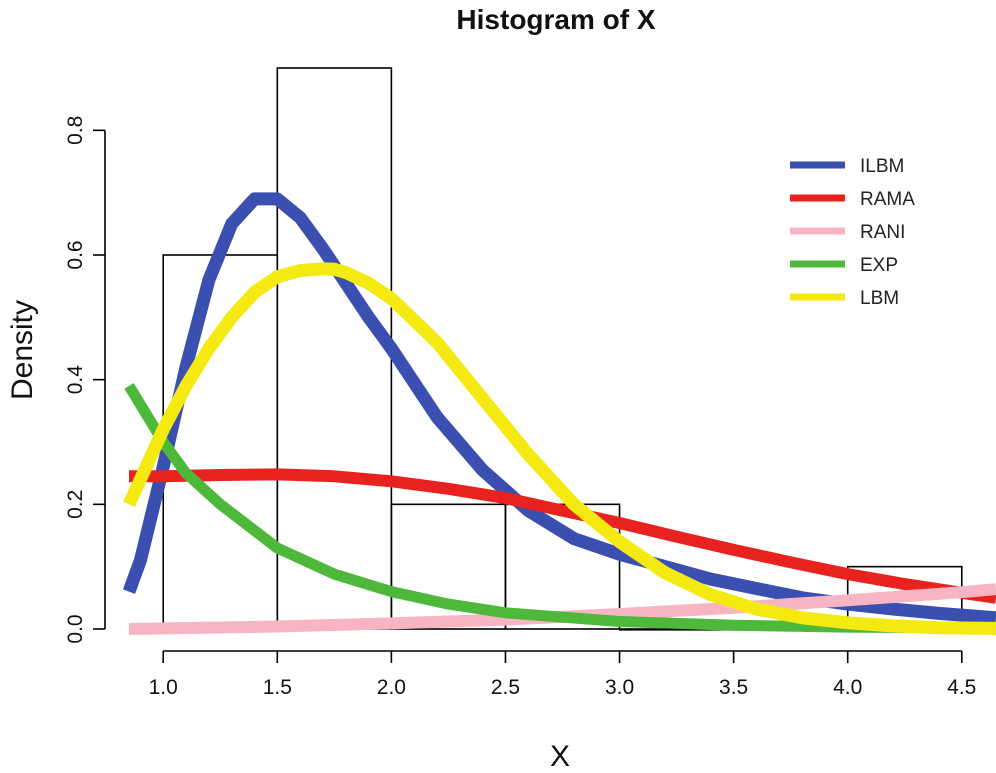 This screenshot has height=773, width=996. What do you see at coordinates (391, 687) in the screenshot?
I see `x-tick-label: 2.0` at bounding box center [391, 687].